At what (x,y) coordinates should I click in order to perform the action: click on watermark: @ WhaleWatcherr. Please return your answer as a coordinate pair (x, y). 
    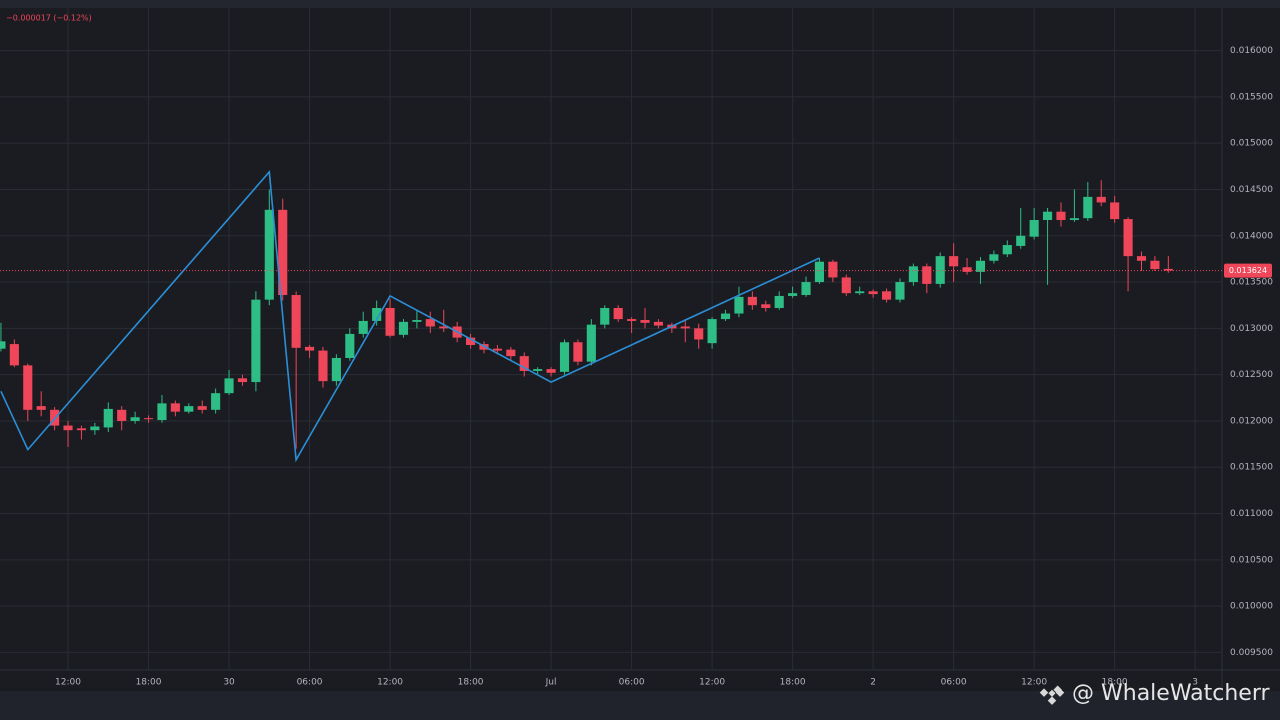
    Looking at the image, I should click on (1155, 693).